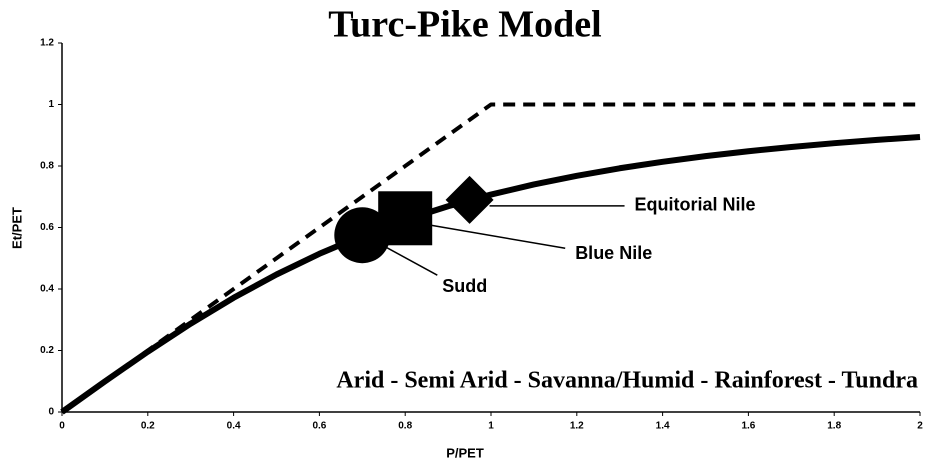  What do you see at coordinates (465, 452) in the screenshot?
I see `x-axis-label: P/PET` at bounding box center [465, 452].